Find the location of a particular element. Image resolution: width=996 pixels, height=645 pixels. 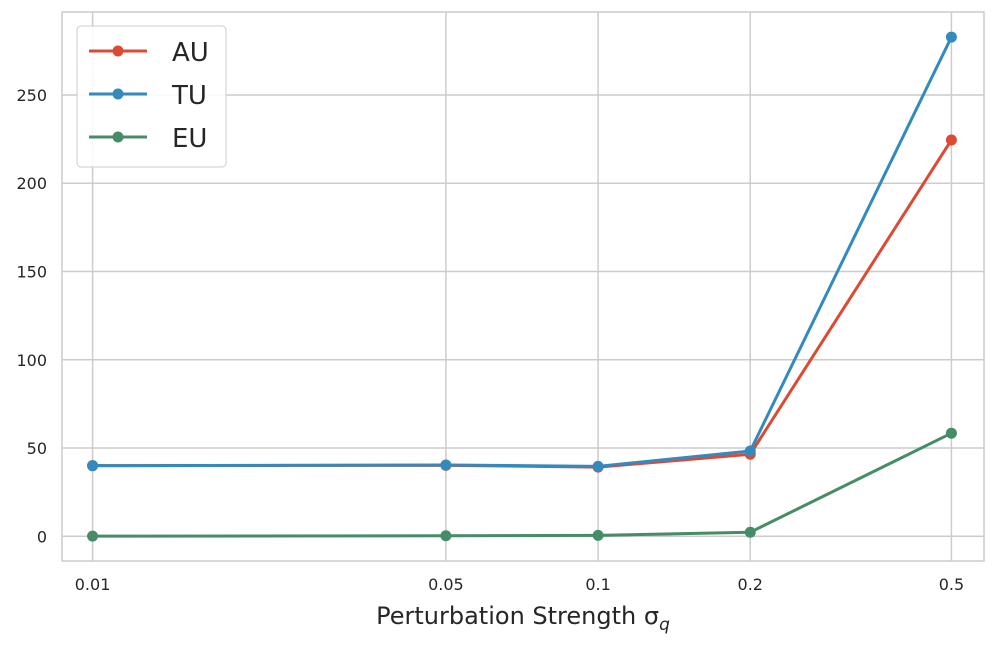

legend-label-tu: TU is located at coordinates (189, 96).